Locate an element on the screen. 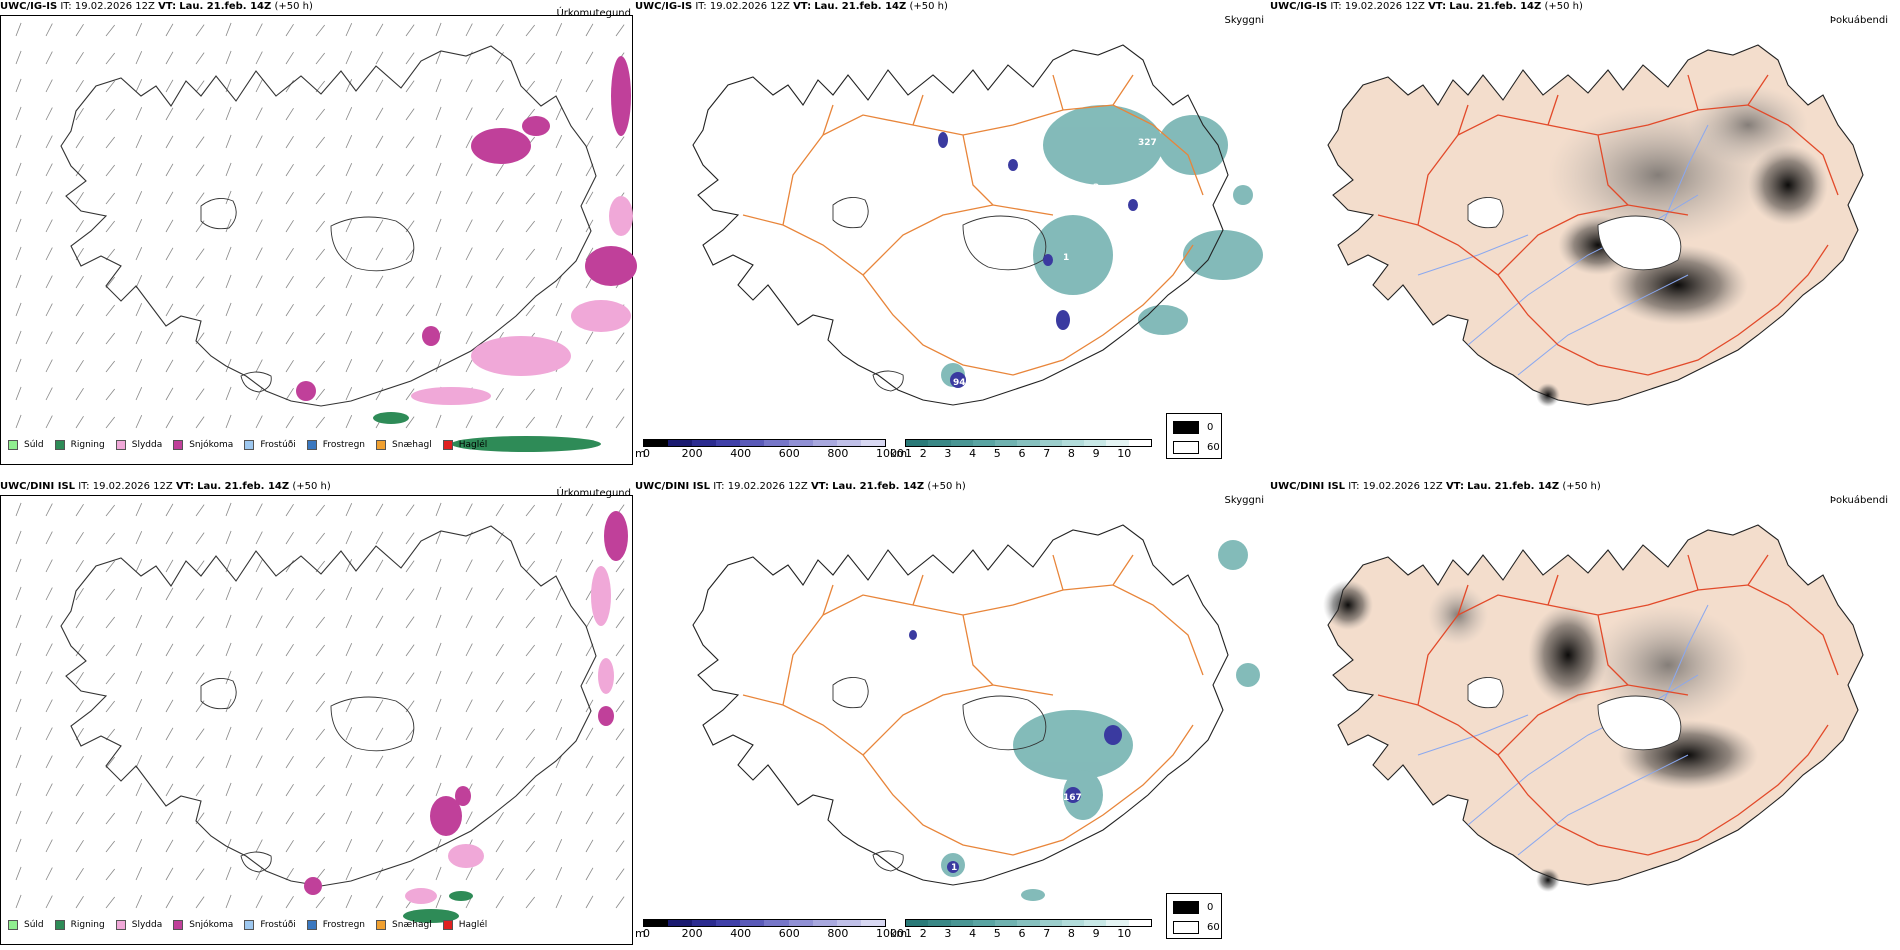 This screenshot has height=950, width=1900. river-network is located at coordinates (1563, 250).